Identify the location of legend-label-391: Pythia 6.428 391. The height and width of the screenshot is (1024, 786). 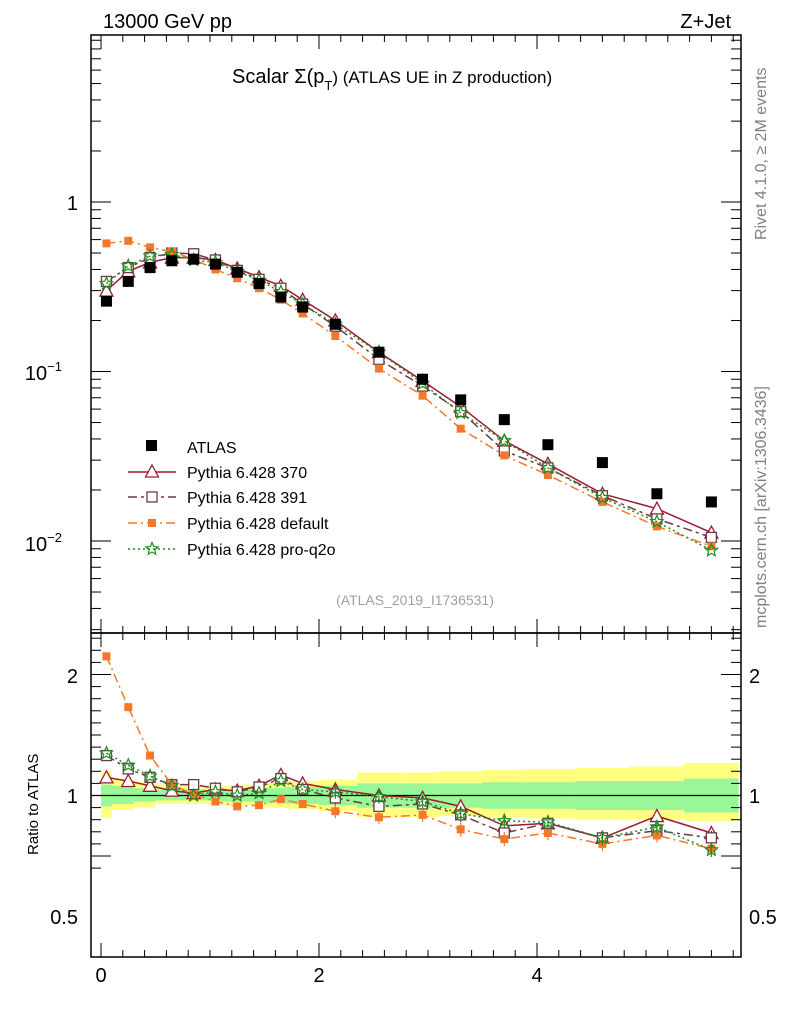
(247, 498).